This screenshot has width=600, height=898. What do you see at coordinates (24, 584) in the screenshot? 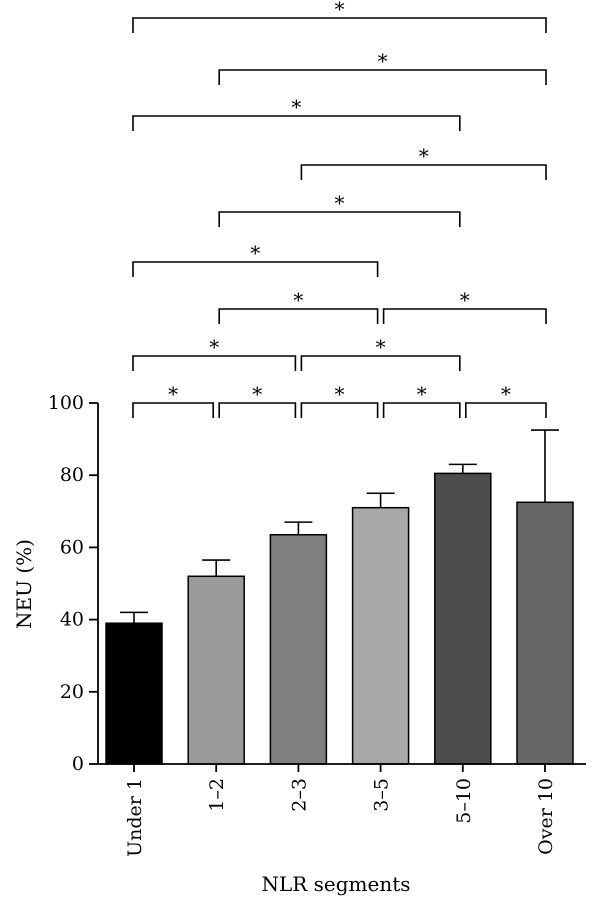
I see `y-axis-title: NEU (%)` at bounding box center [24, 584].